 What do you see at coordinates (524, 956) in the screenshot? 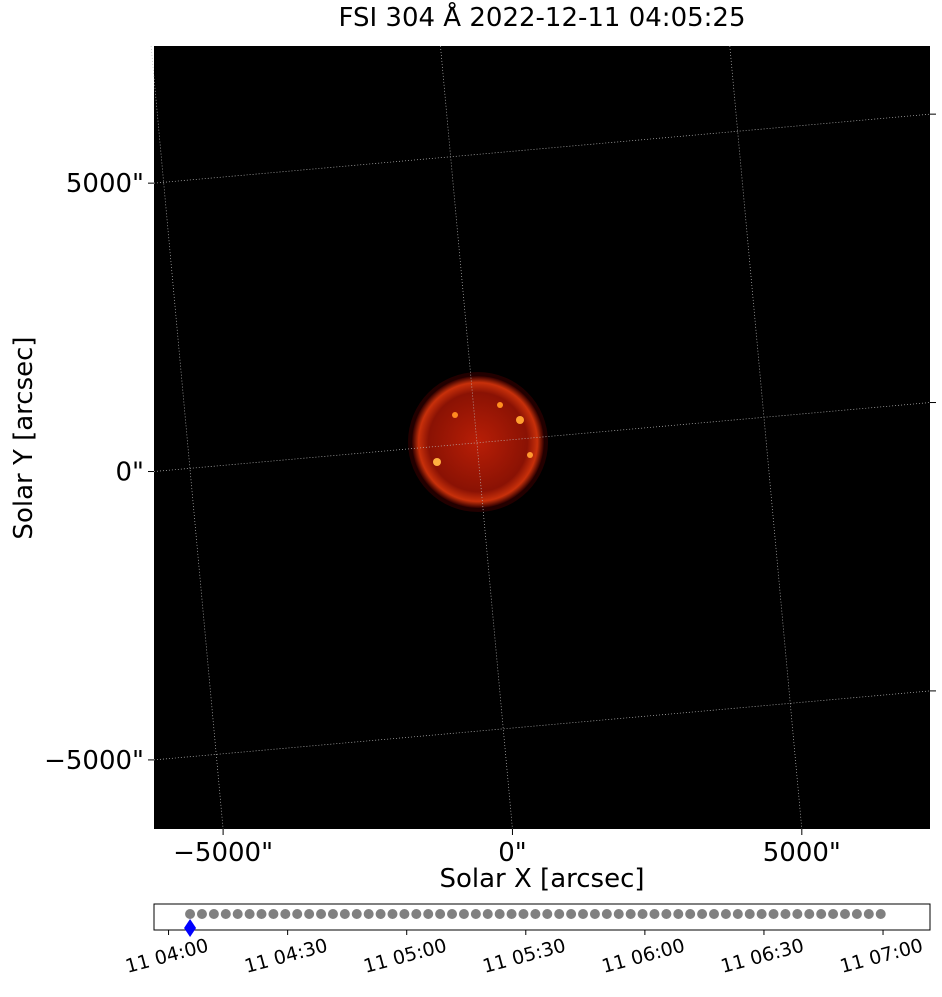
I see `x-tick-label: 11 05:30` at bounding box center [524, 956].